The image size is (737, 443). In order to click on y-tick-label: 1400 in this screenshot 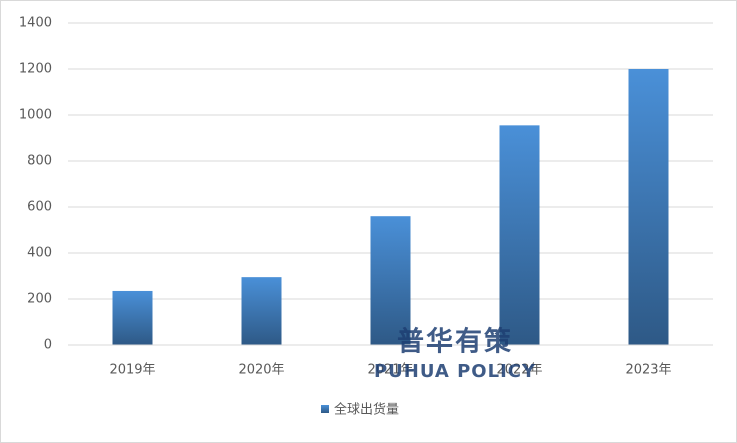, I will do `click(35, 23)`.